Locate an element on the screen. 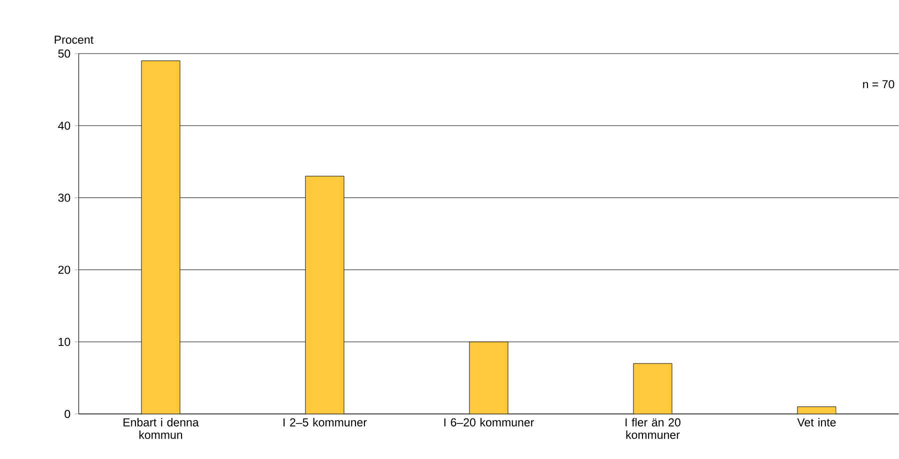 This screenshot has height=459, width=899. x-tick-label: I 2–5 kommuner is located at coordinates (325, 422).